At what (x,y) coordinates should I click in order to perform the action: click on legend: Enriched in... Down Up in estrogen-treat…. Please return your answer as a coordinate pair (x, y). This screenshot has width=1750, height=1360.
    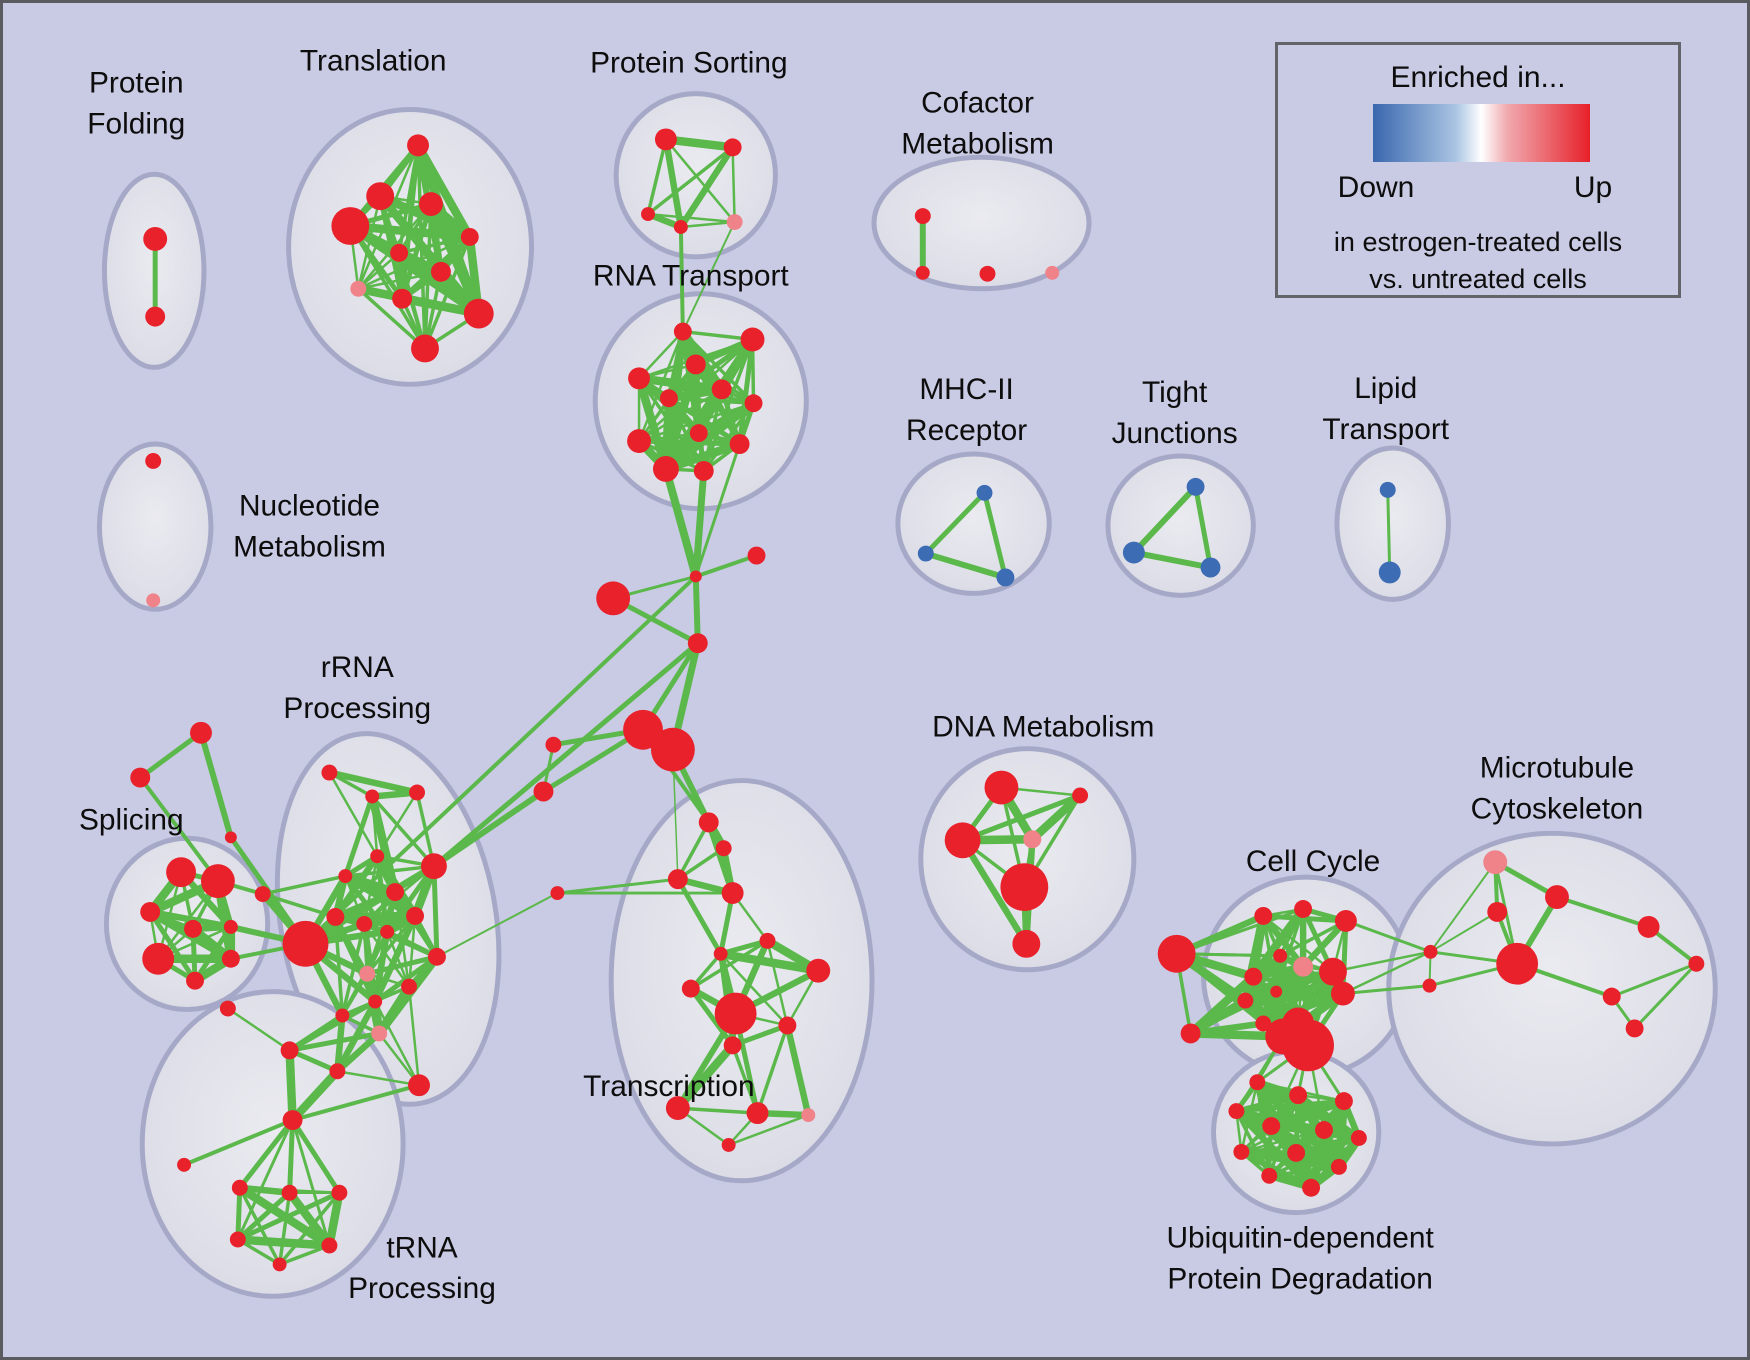
    Looking at the image, I should click on (1478, 170).